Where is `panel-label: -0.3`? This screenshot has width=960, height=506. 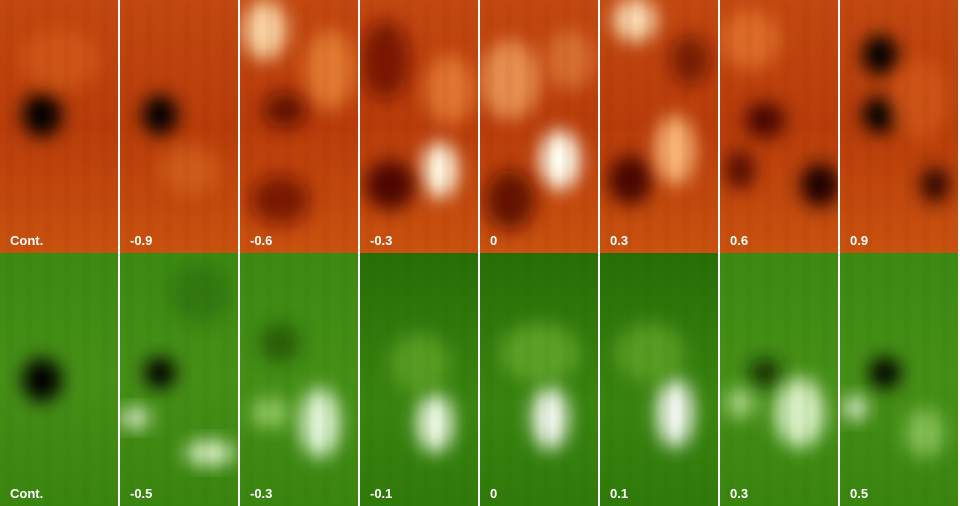
panel-label: -0.3 is located at coordinates (261, 493).